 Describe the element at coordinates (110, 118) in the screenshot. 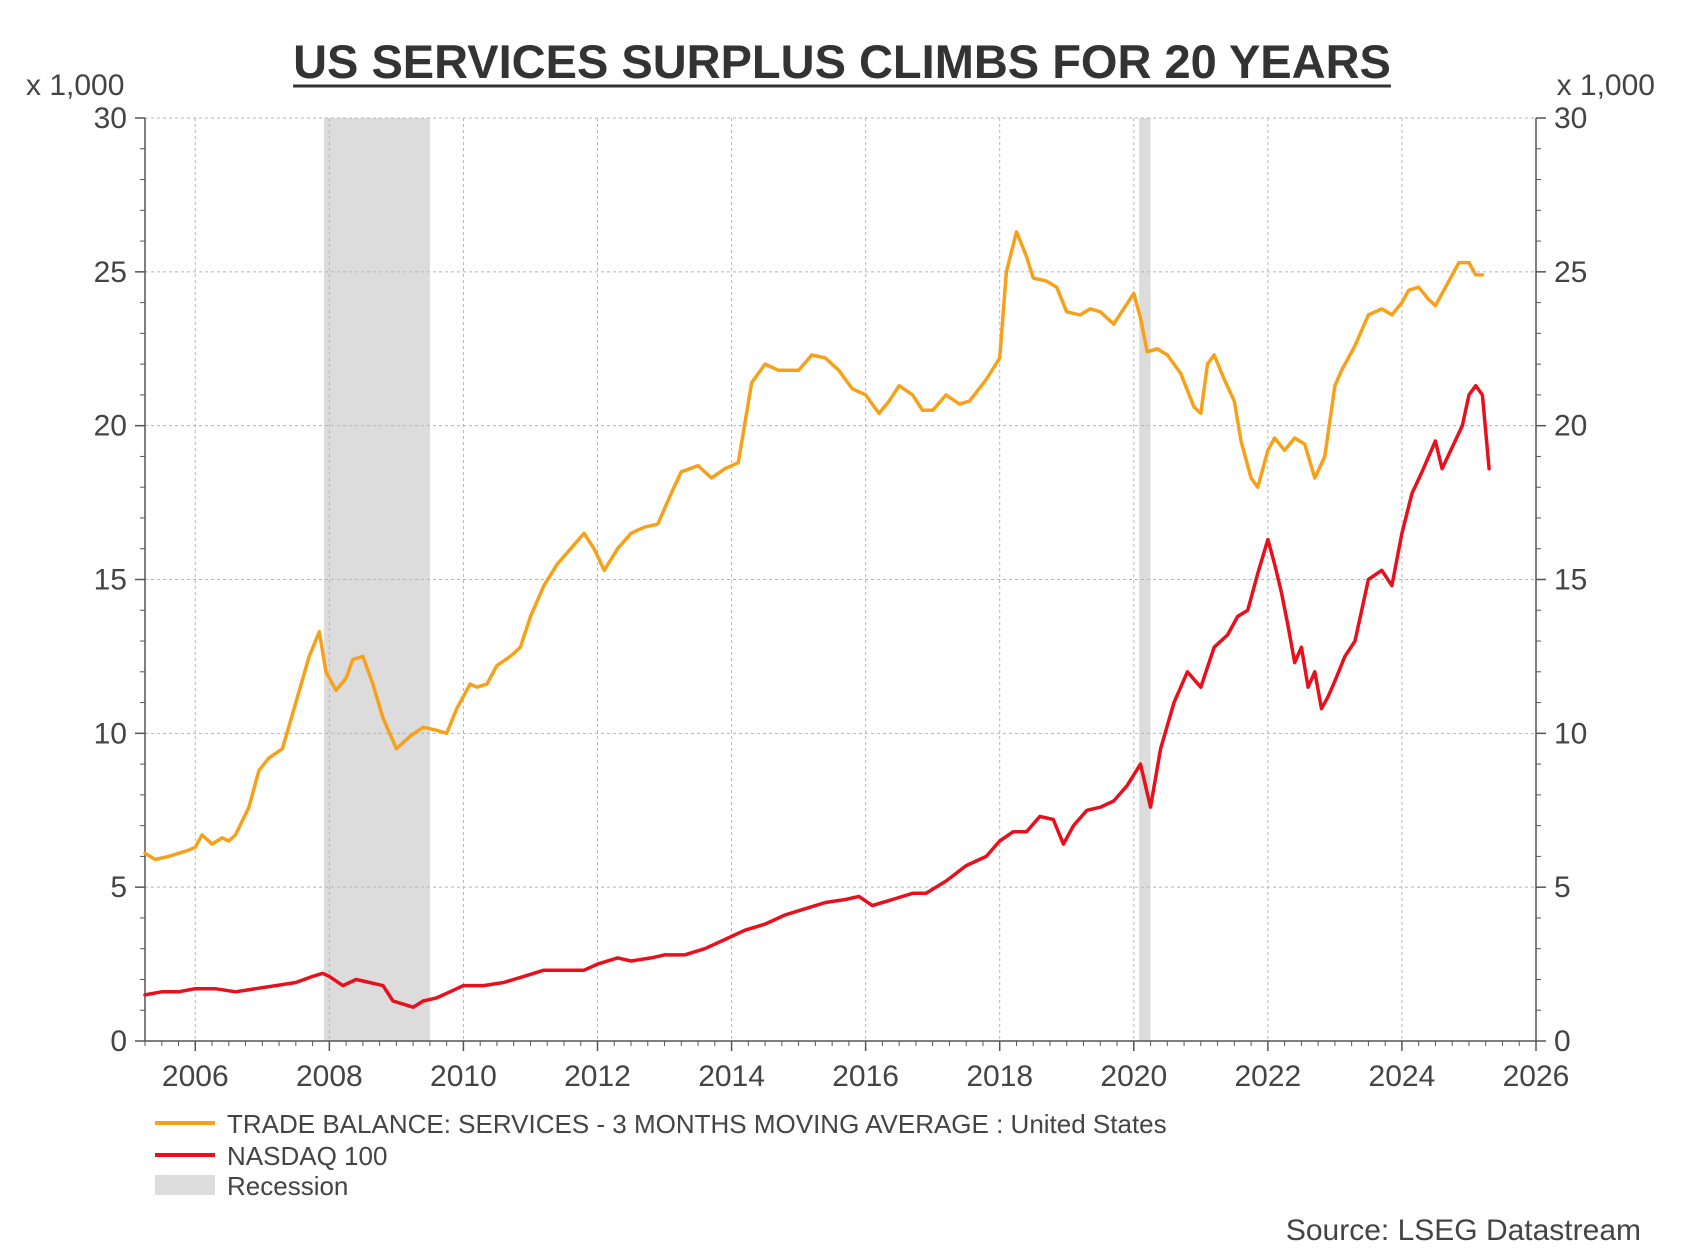

I see `y-tick-label-left: 30` at that location.